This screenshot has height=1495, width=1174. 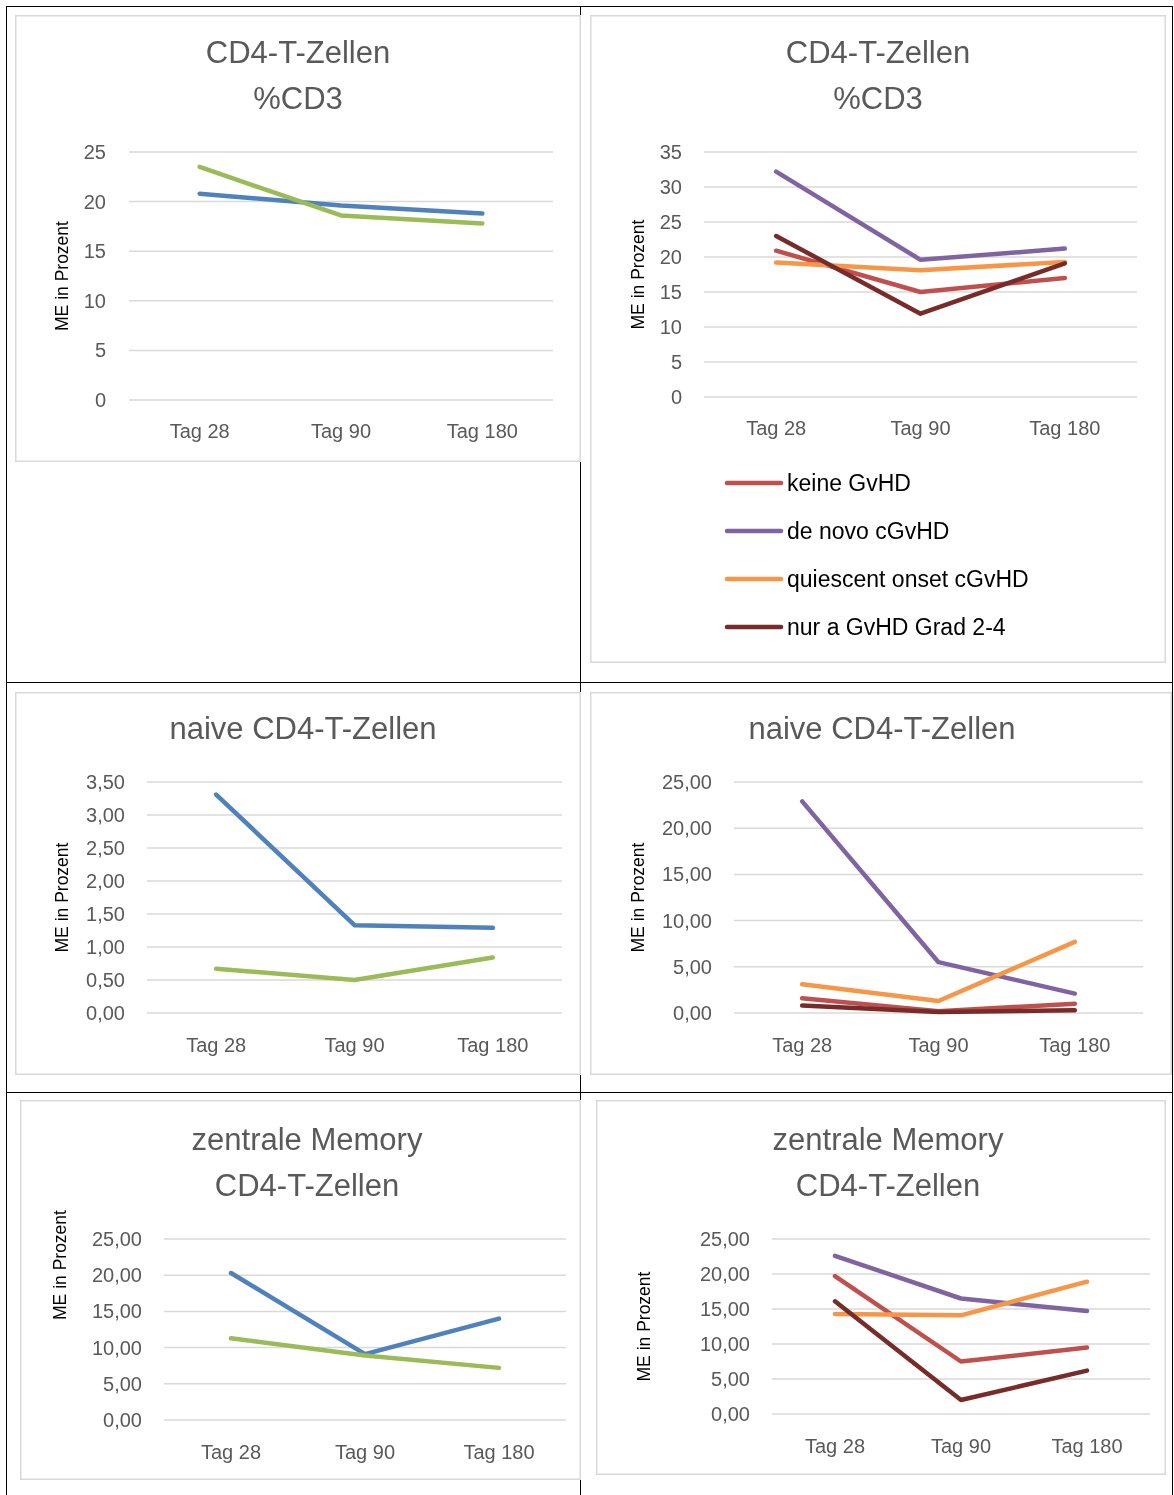 What do you see at coordinates (105, 947) in the screenshot?
I see `y-tick-label: 1,00` at bounding box center [105, 947].